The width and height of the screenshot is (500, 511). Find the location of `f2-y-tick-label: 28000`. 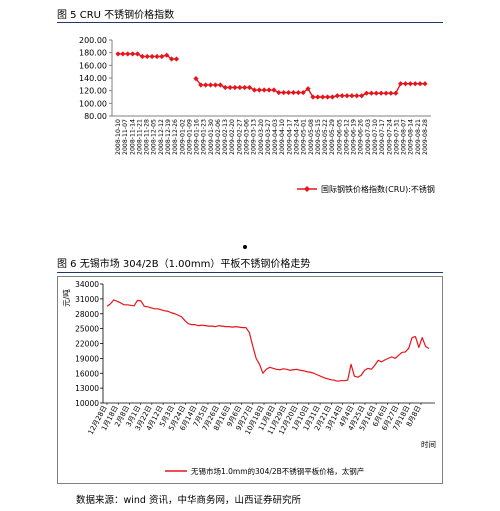

f2-y-tick-label: 28000 is located at coordinates (87, 314).